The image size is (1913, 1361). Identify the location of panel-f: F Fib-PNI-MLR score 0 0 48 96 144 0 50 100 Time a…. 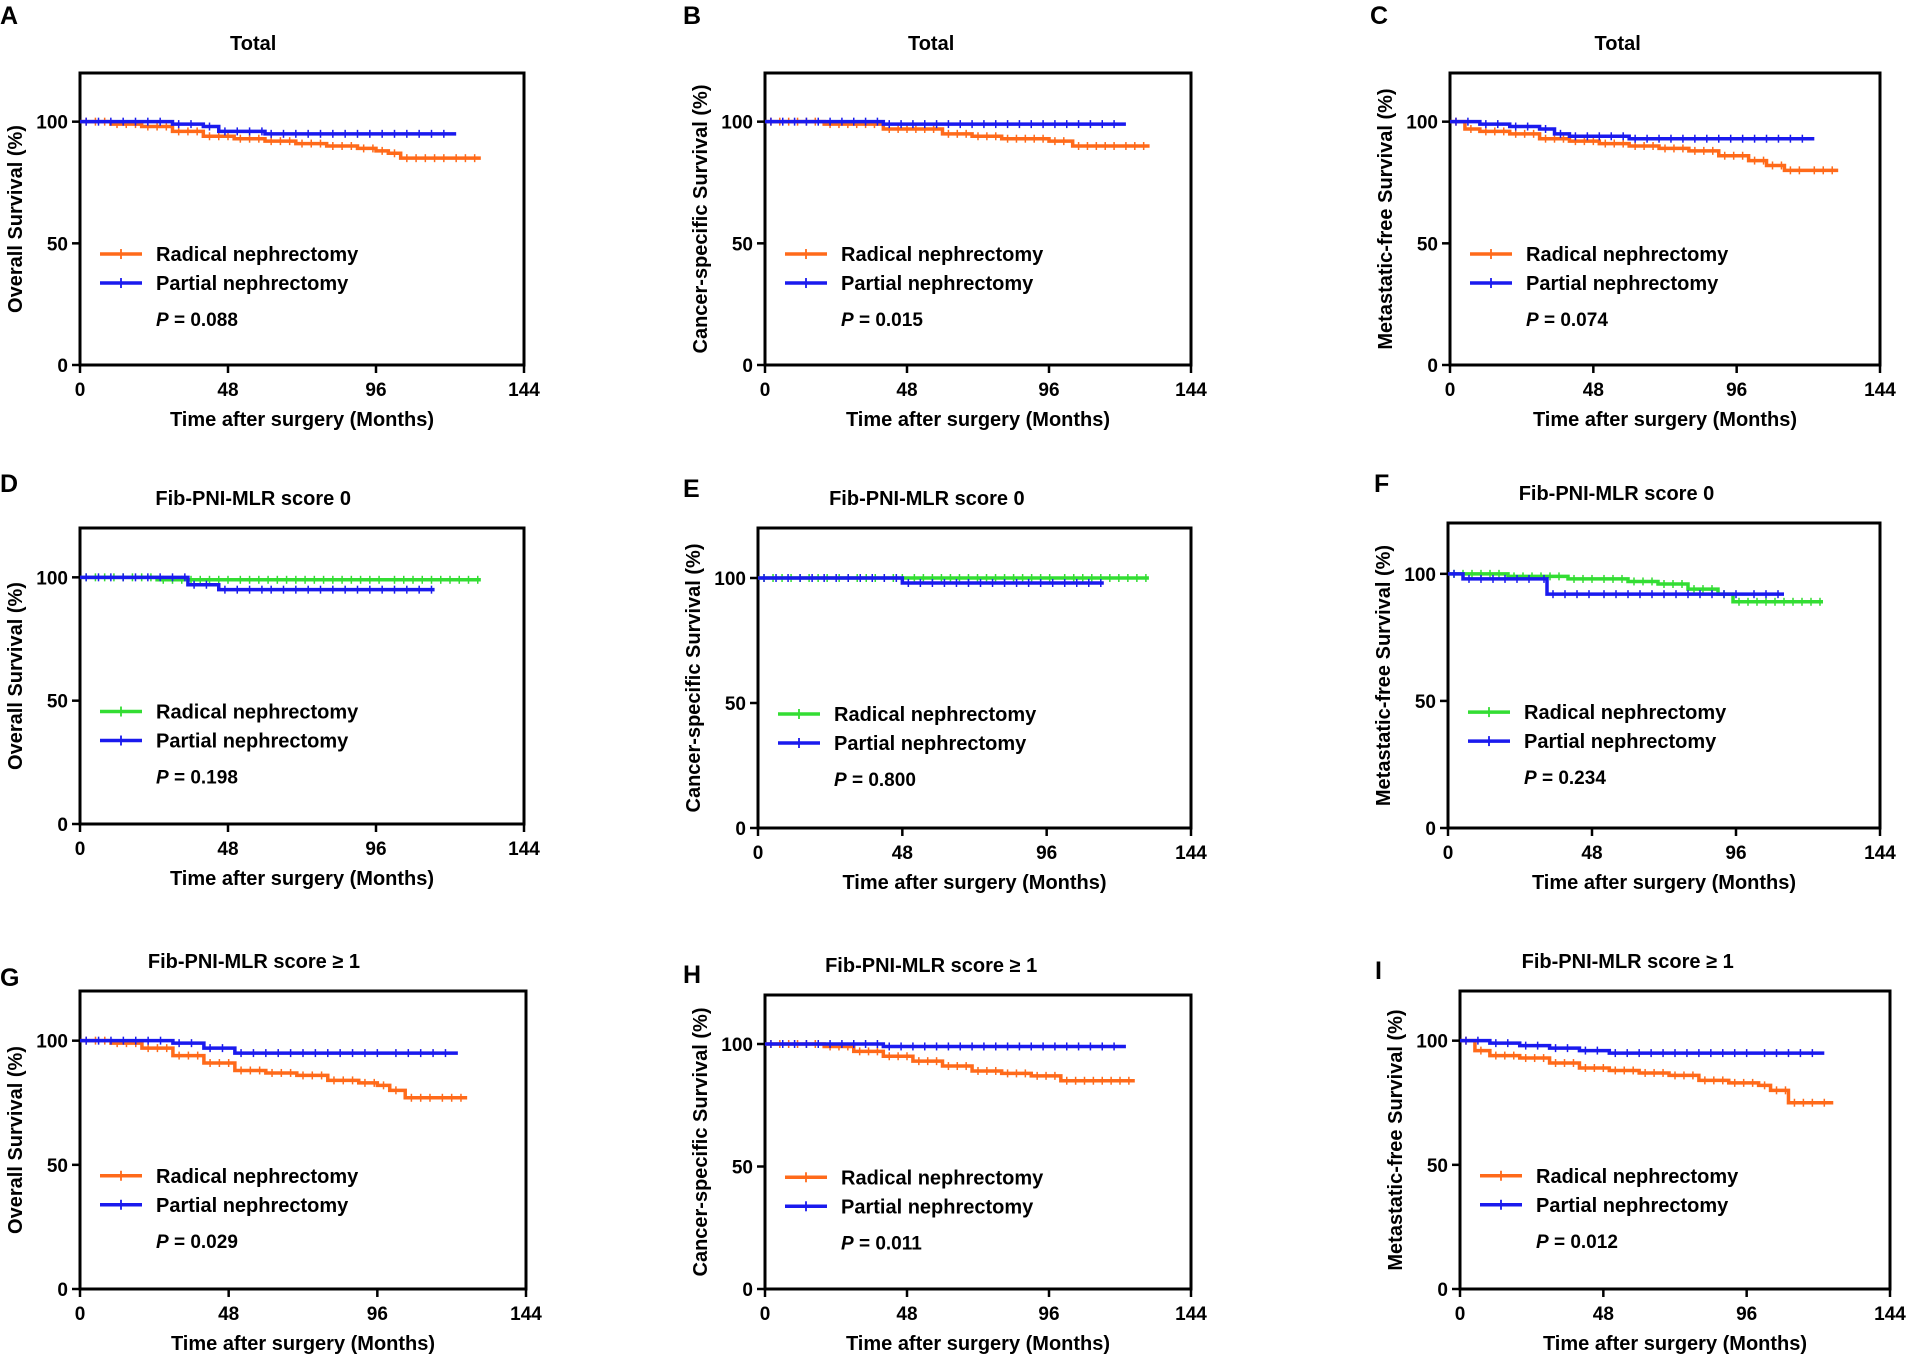
(1634, 682).